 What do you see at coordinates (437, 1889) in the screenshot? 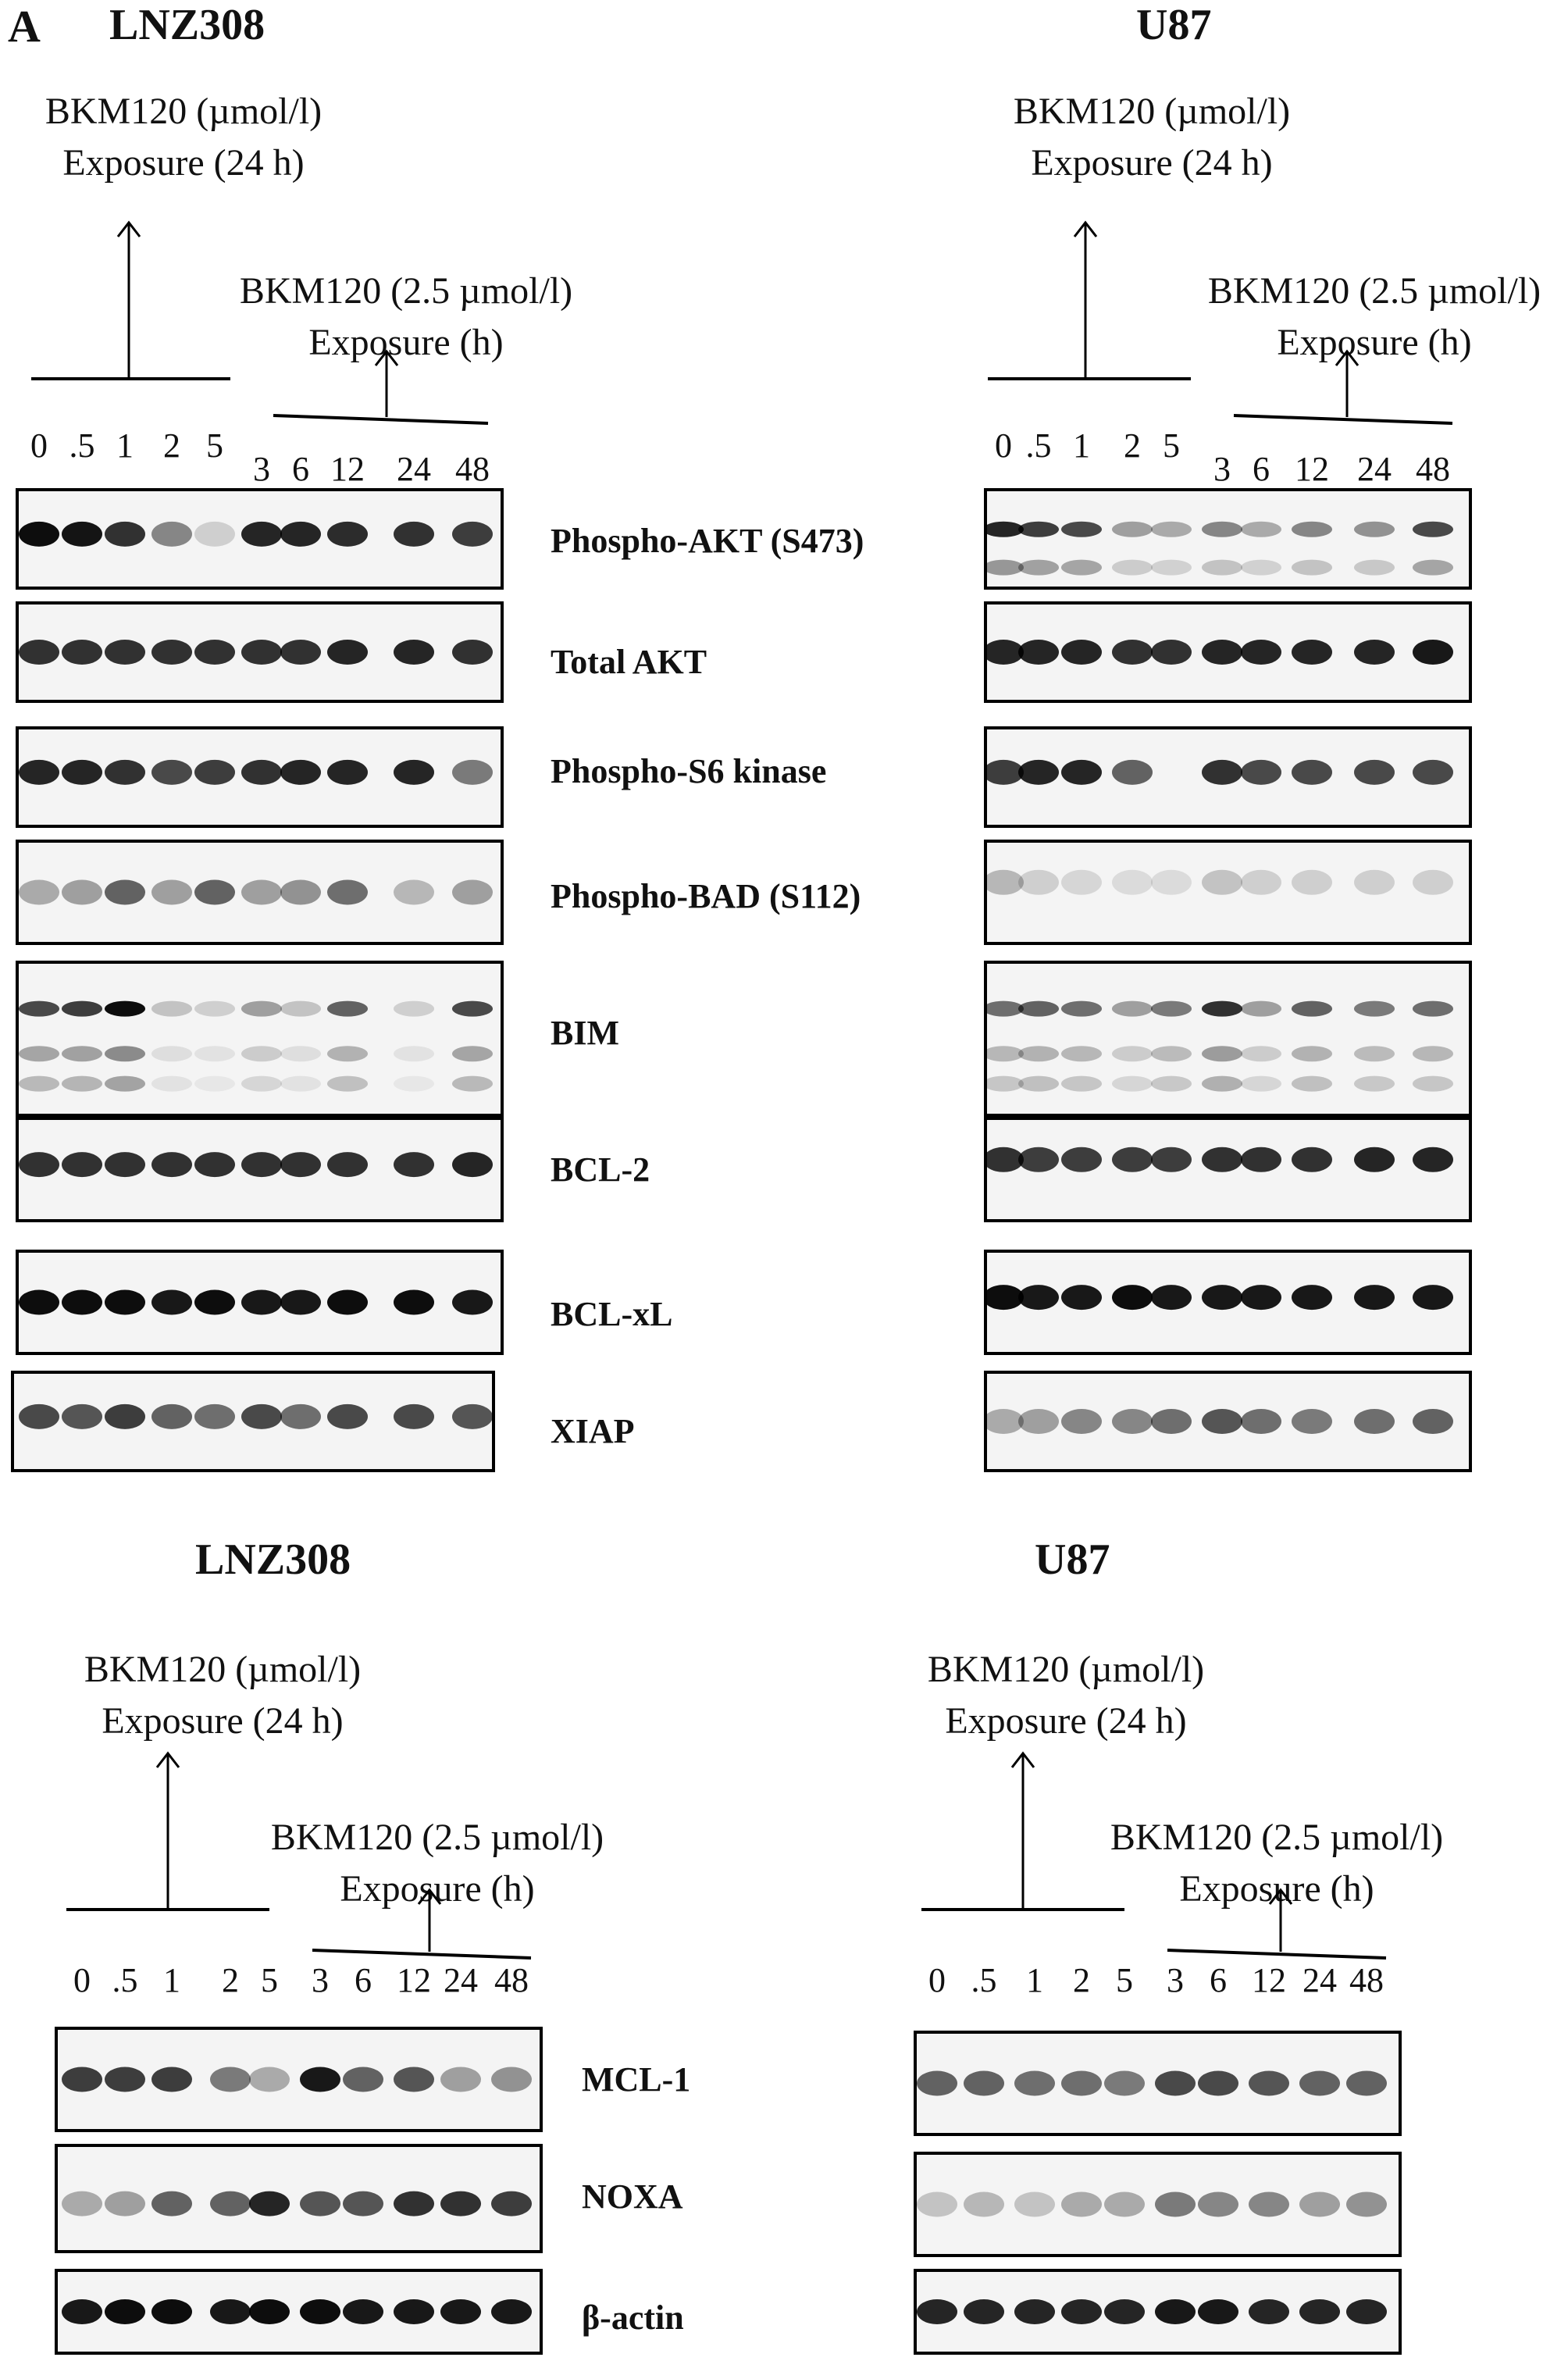
I see `time-exposure-label: Exposure (h)` at bounding box center [437, 1889].